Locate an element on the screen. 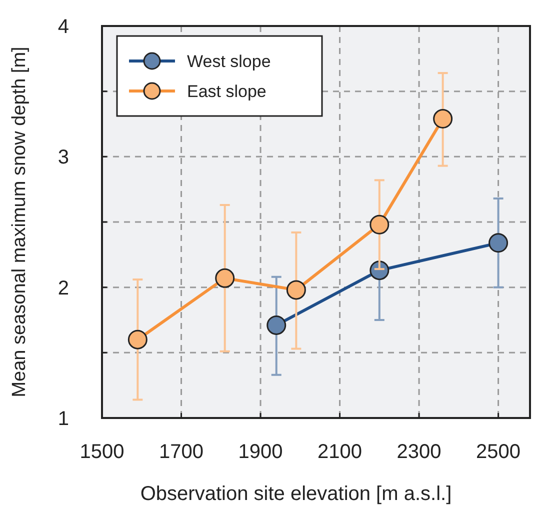 This screenshot has height=514, width=537. x-tick-label: 2100 is located at coordinates (340, 452).